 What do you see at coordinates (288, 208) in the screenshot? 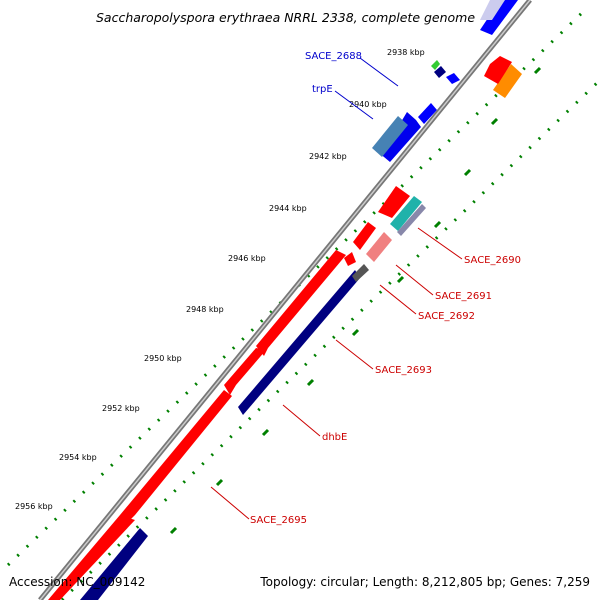
I see `tick-label: 2944 kbp` at bounding box center [288, 208].